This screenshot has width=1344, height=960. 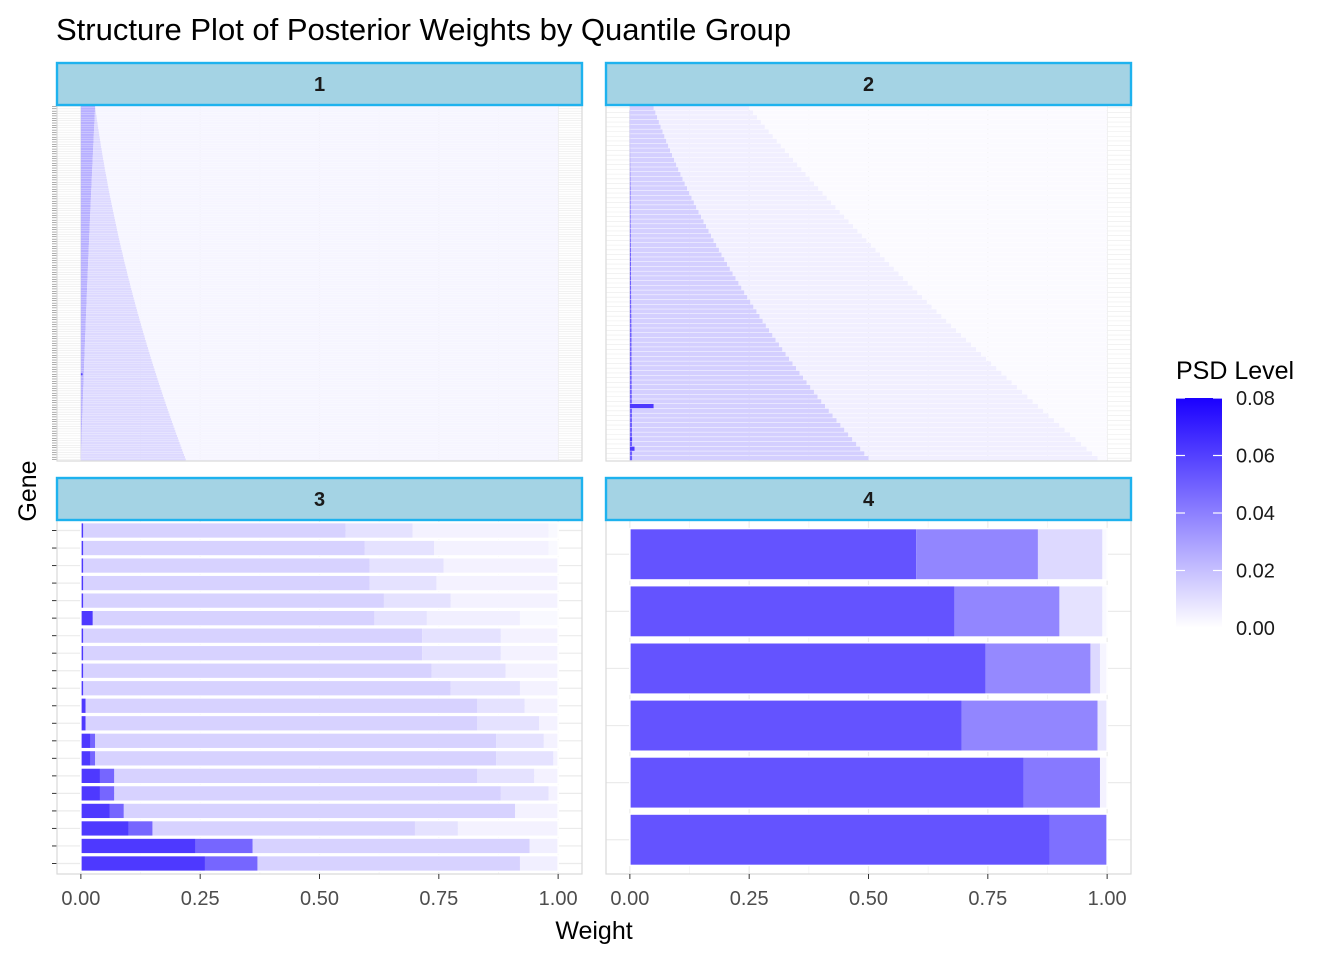 I want to click on x-axis-ticks: 0.00 0.25 0.50 0.75 1.00, so click(x=868, y=892).